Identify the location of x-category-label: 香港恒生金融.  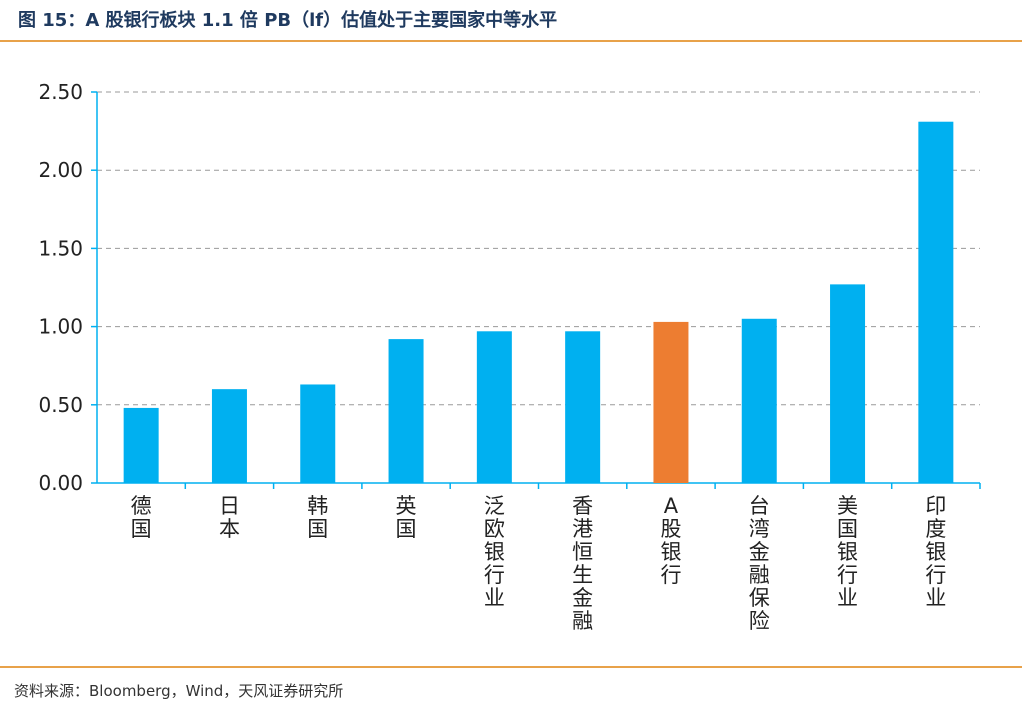
(582, 563).